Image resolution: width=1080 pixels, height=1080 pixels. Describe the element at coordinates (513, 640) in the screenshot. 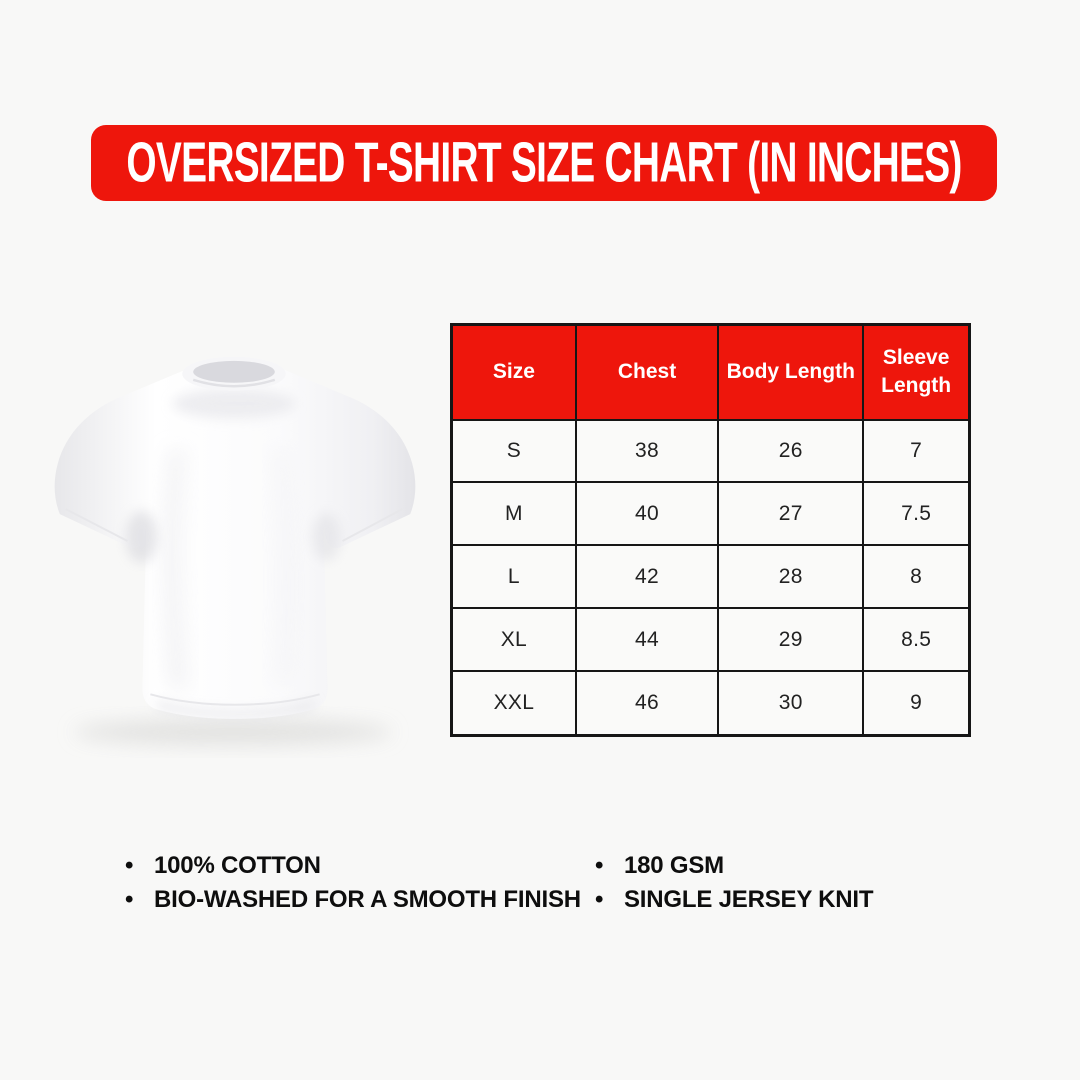

I see `cell-size: XL` at that location.